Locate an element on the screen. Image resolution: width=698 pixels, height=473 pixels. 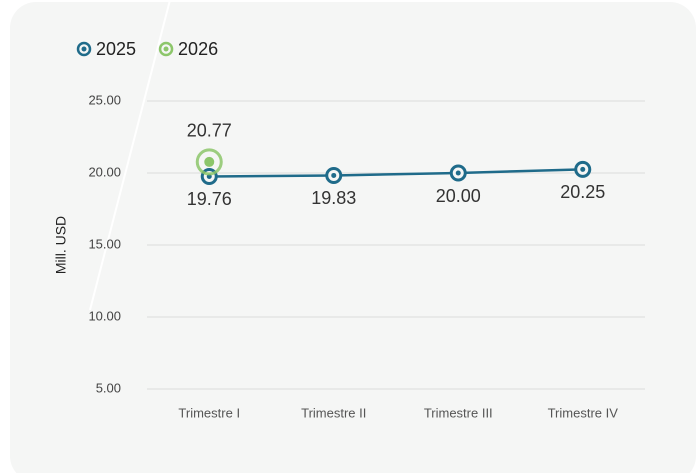
data-label: 20.25 is located at coordinates (582, 192).